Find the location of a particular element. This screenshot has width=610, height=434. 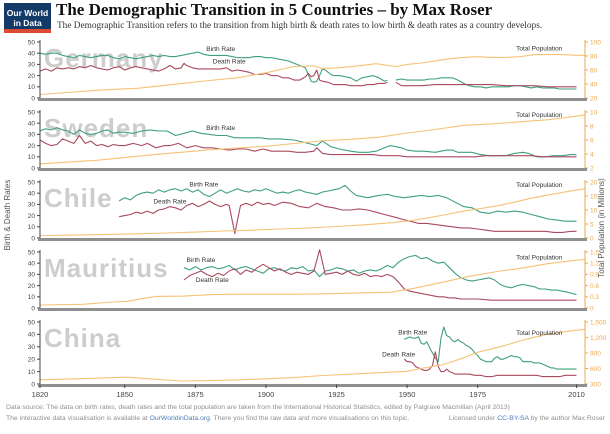

right-tick-label: 100 is located at coordinates (595, 42).